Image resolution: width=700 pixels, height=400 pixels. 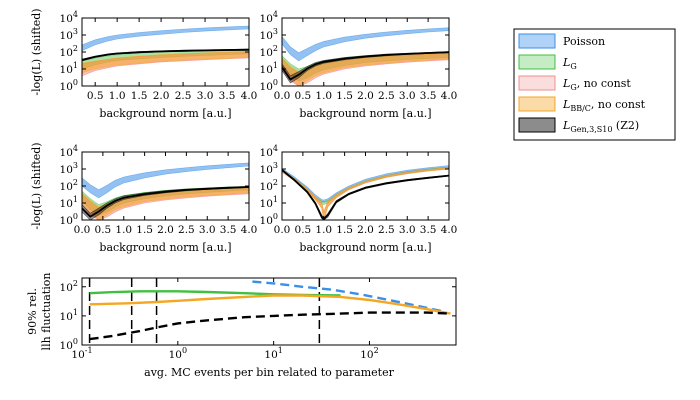 What do you see at coordinates (369, 353) in the screenshot?
I see `x-tick-label: 10²` at bounding box center [369, 353].